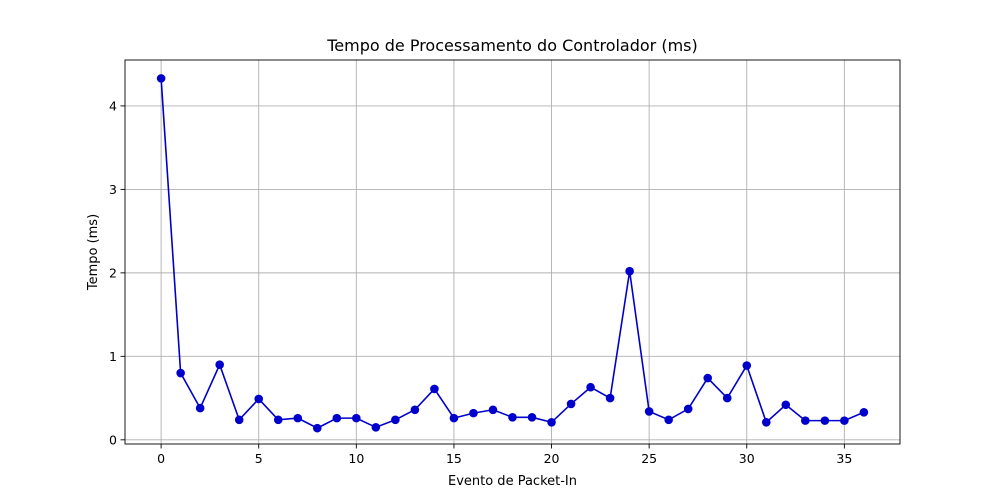 The width and height of the screenshot is (1000, 500). Describe the element at coordinates (844, 458) in the screenshot. I see `x-tick-label: 35` at that location.